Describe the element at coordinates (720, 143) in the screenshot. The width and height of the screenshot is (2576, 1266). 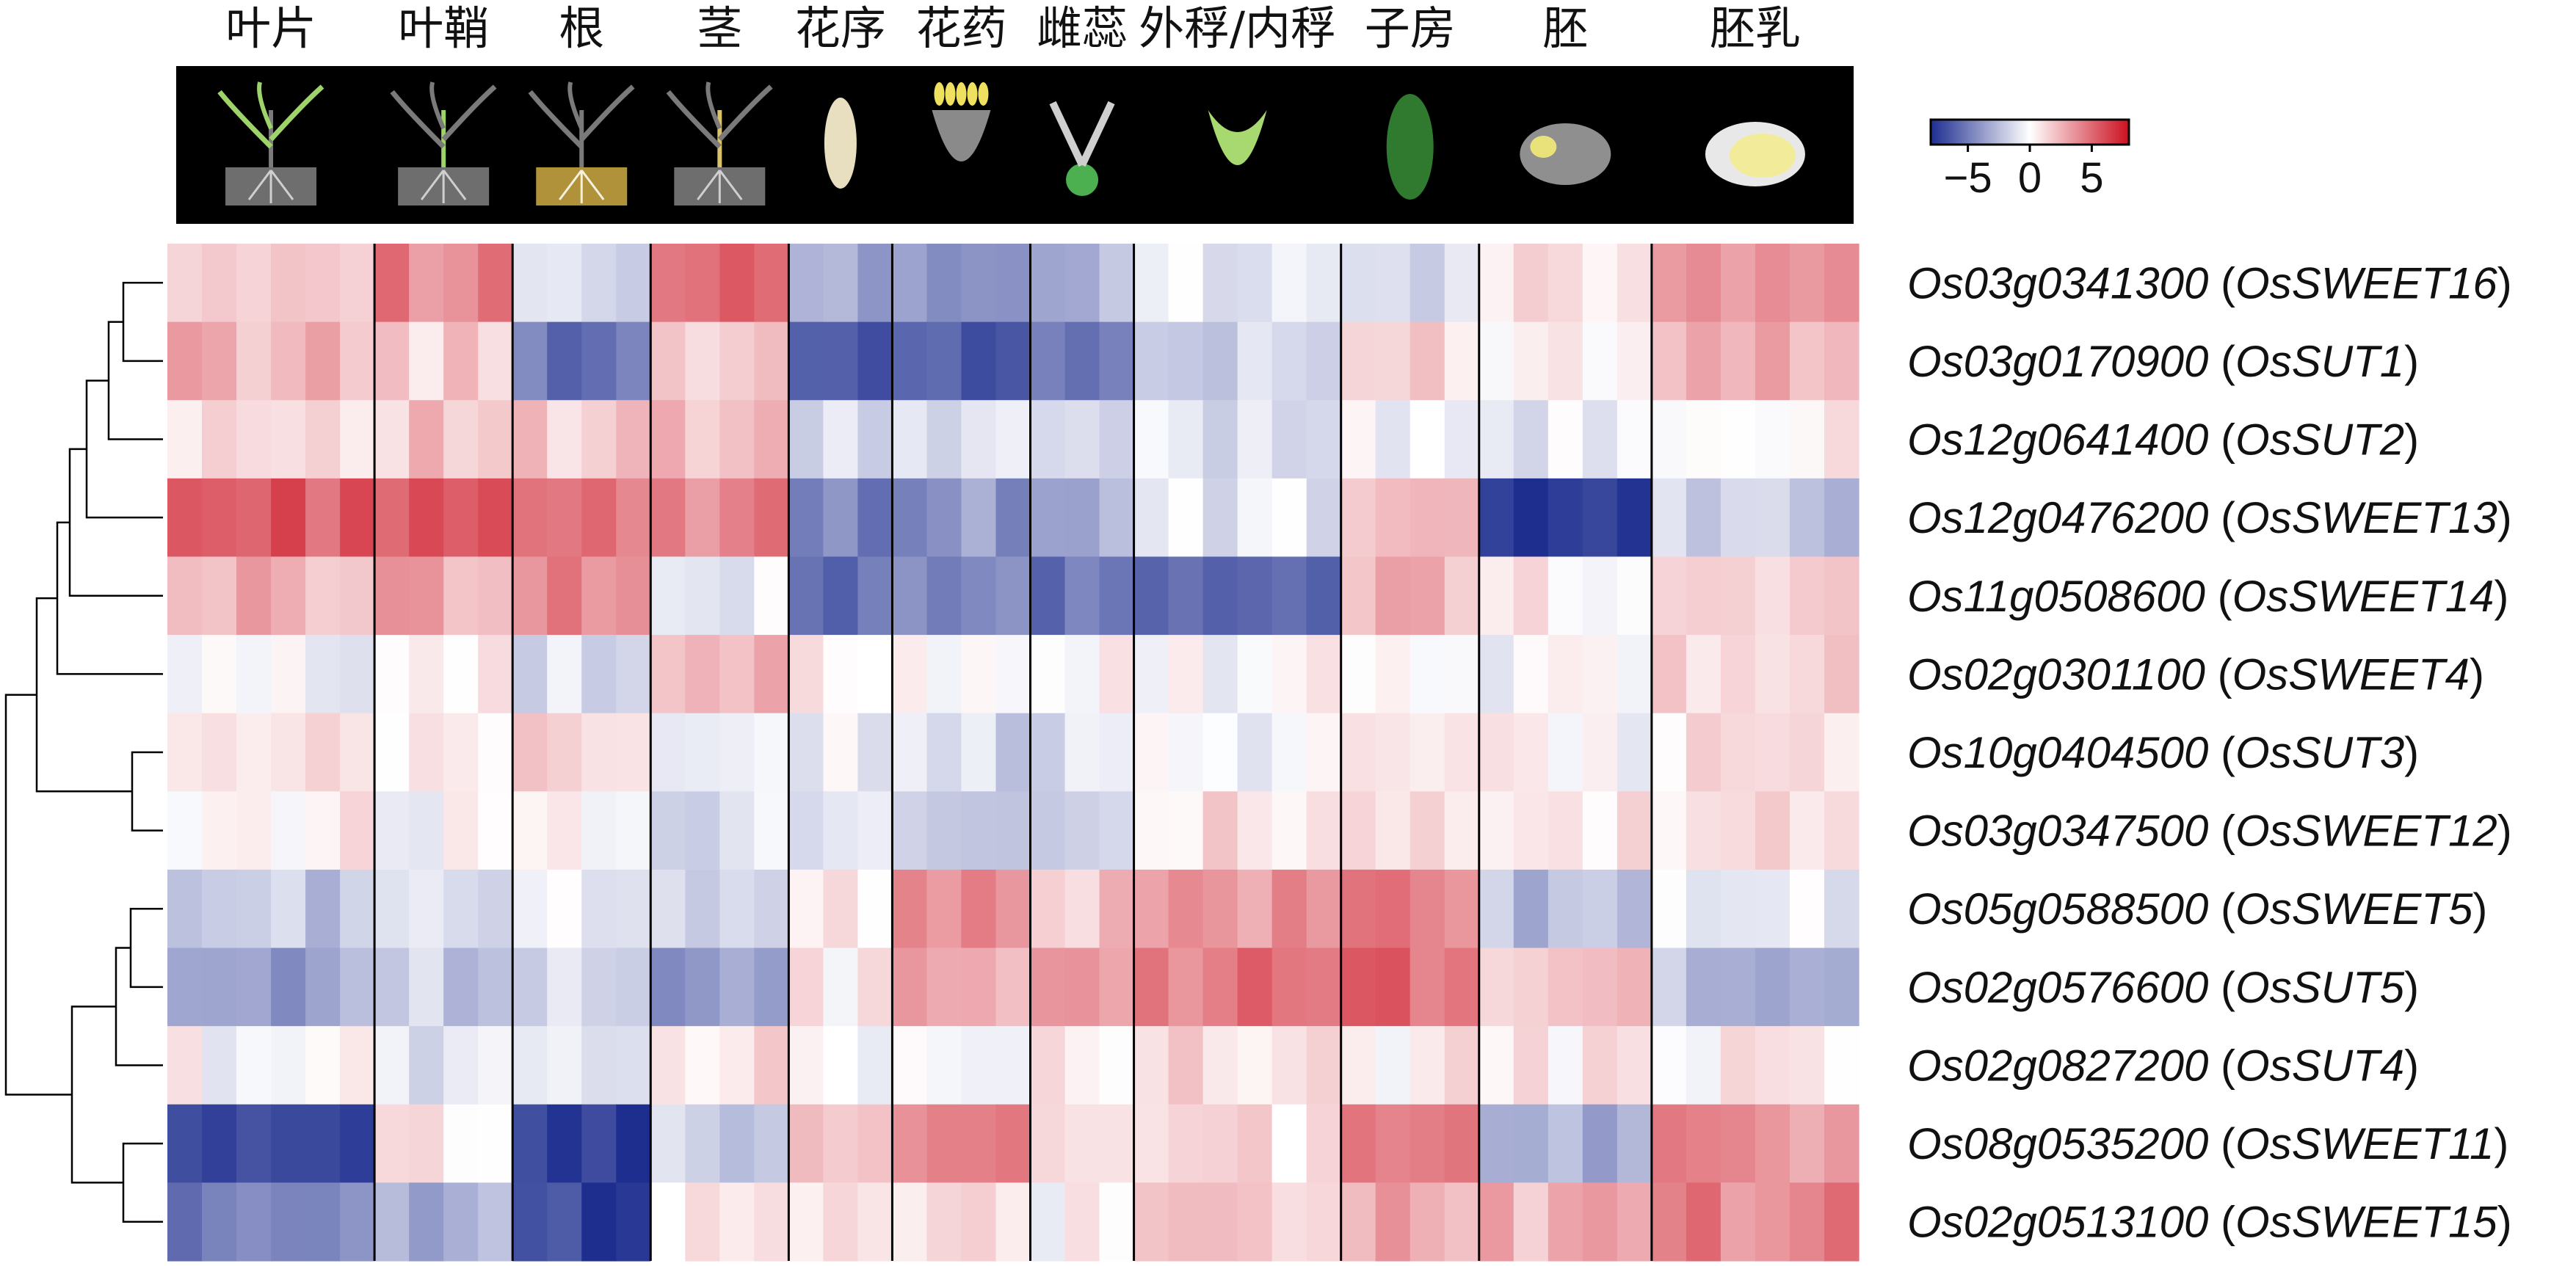
I see `tissue-illustration` at that location.